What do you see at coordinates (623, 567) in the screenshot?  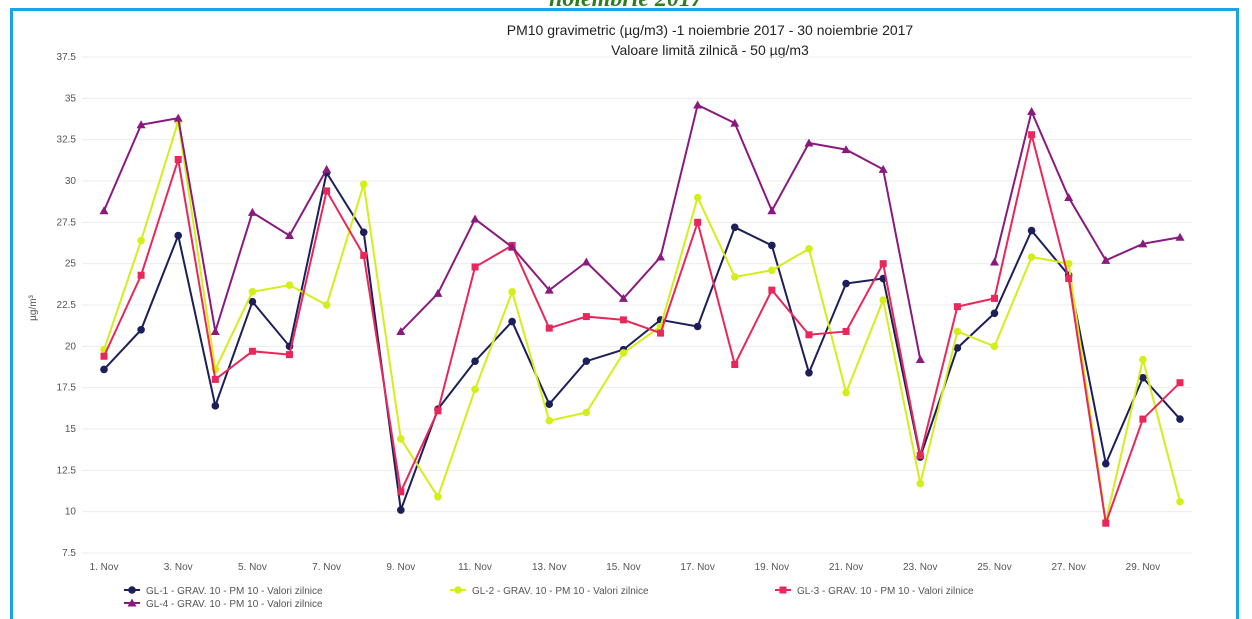 I see `x-tick-label: 15. Nov` at bounding box center [623, 567].